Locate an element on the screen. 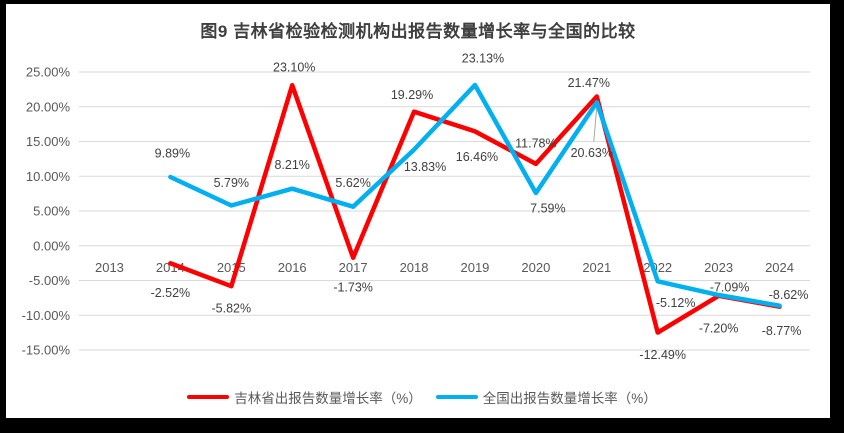 This screenshot has width=844, height=433. data-label-national: 7.59% is located at coordinates (547, 208).